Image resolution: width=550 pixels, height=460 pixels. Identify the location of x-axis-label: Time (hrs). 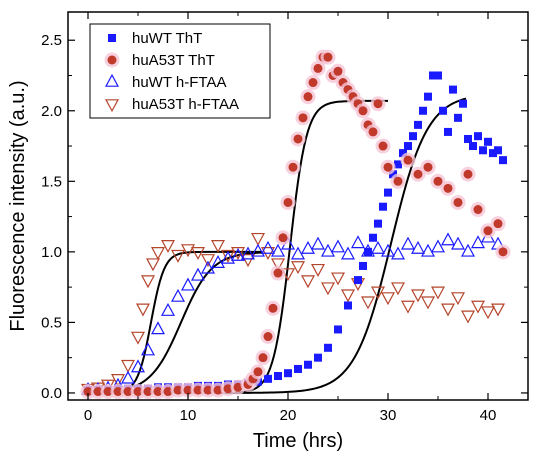
(298, 441).